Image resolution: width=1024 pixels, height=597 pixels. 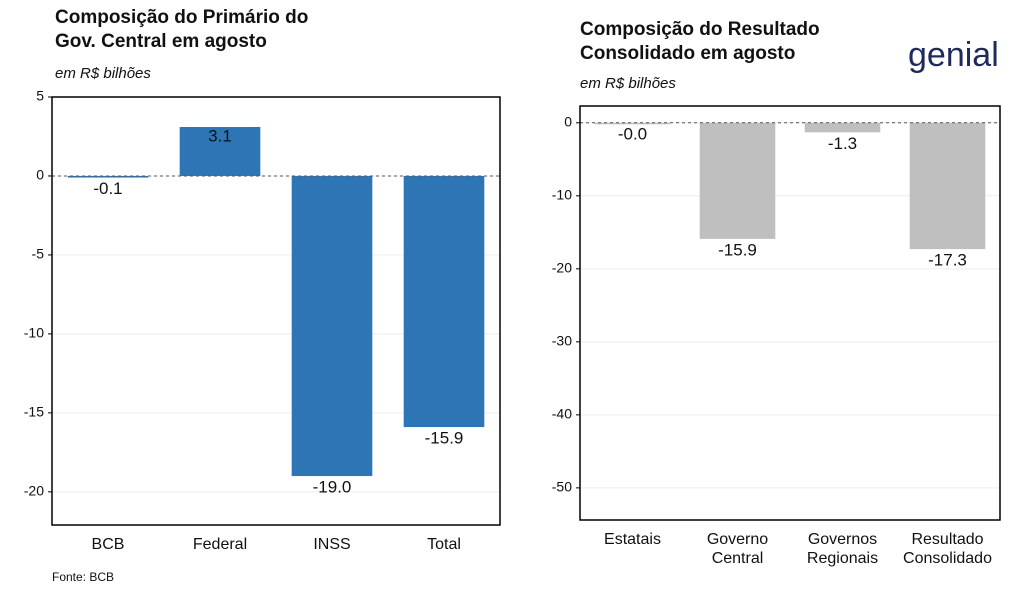 I want to click on x-tick-label: Total, so click(x=444, y=544).